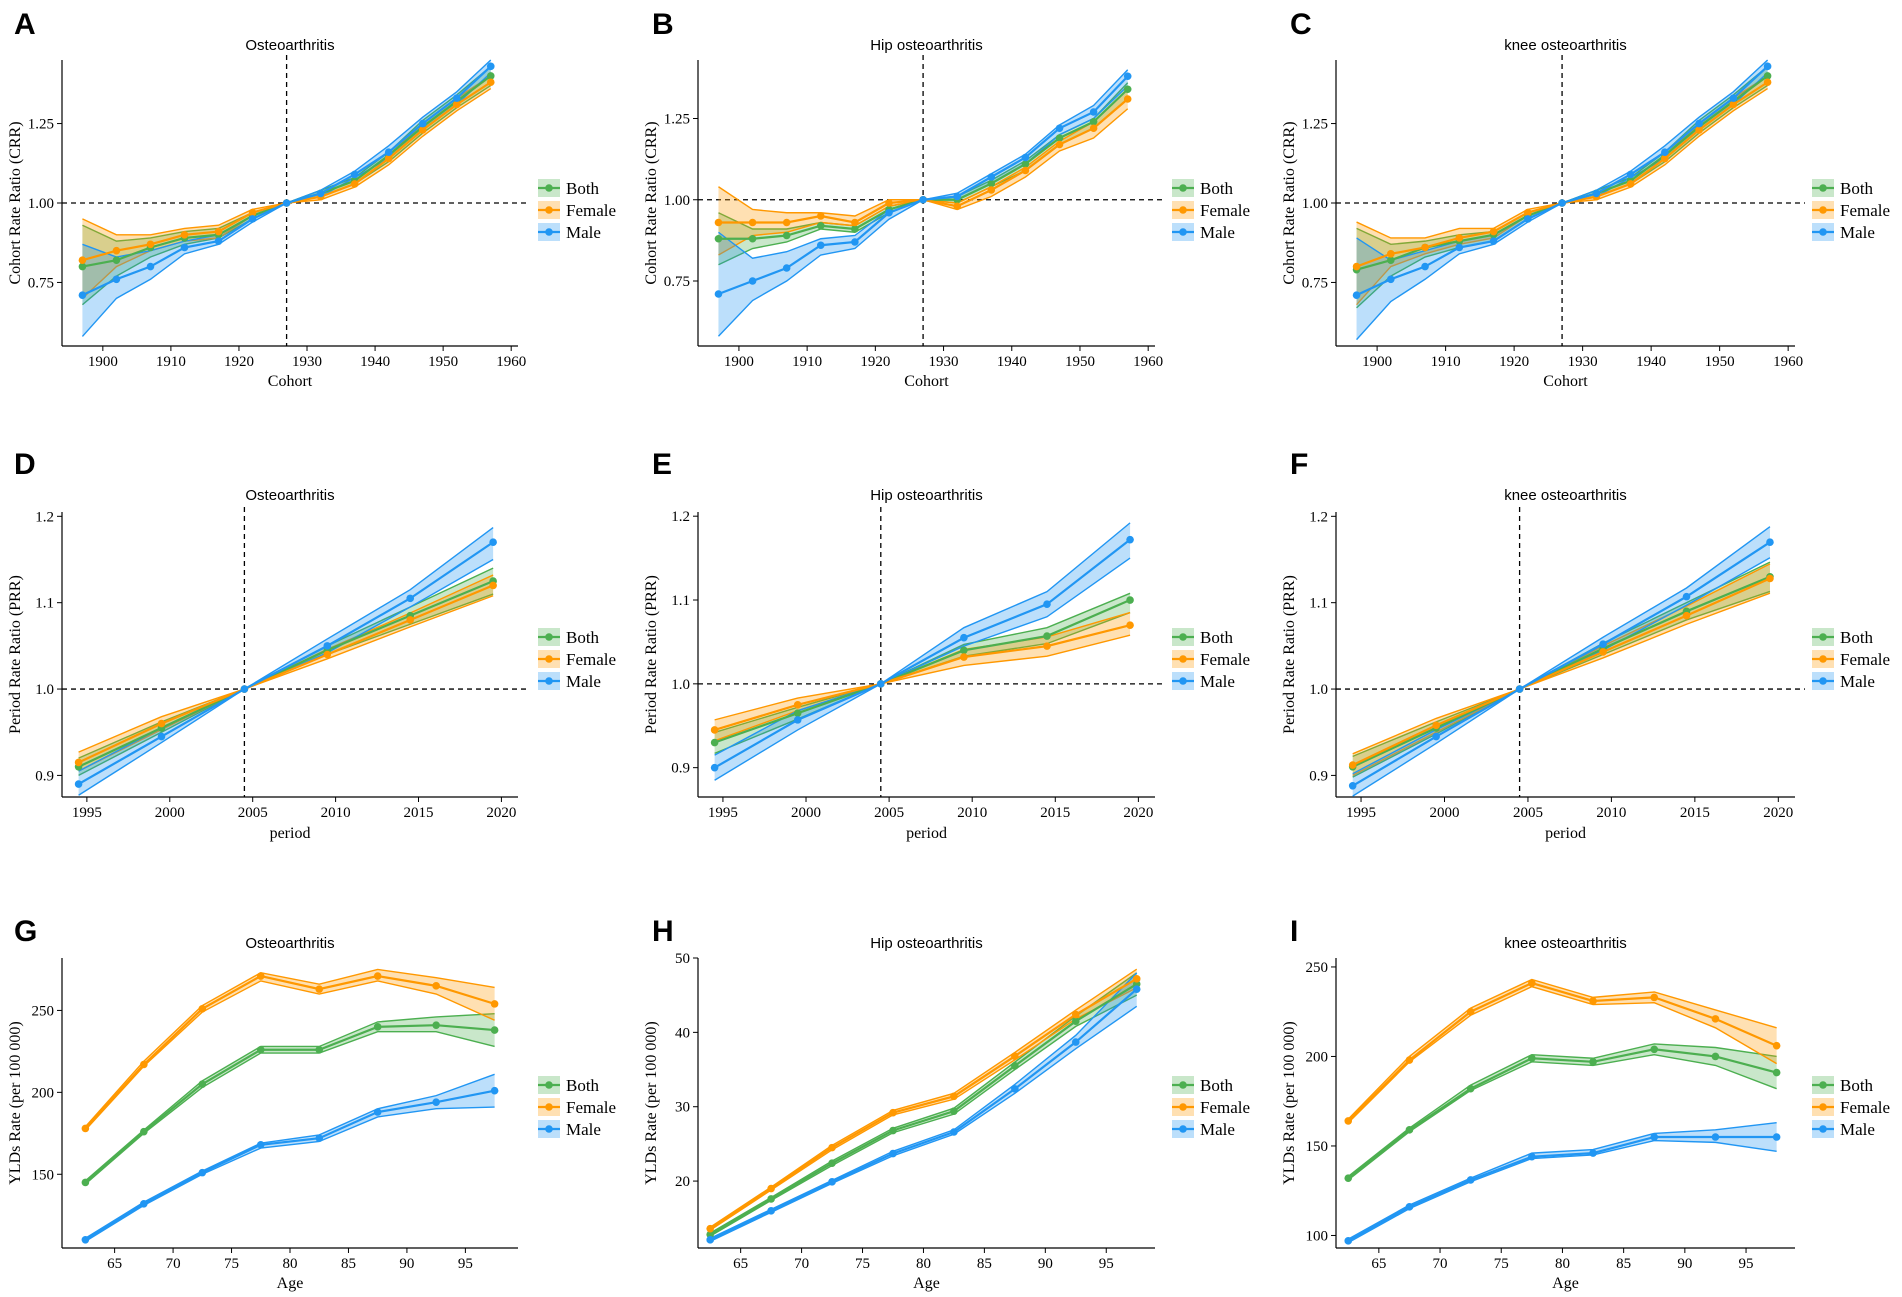  I want to click on ci-band-both, so click(290, 1099).